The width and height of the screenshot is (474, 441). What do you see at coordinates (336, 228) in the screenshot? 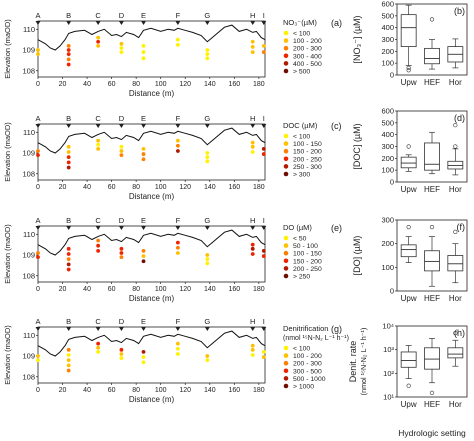
I see `panel-label: (e)` at bounding box center [336, 228].